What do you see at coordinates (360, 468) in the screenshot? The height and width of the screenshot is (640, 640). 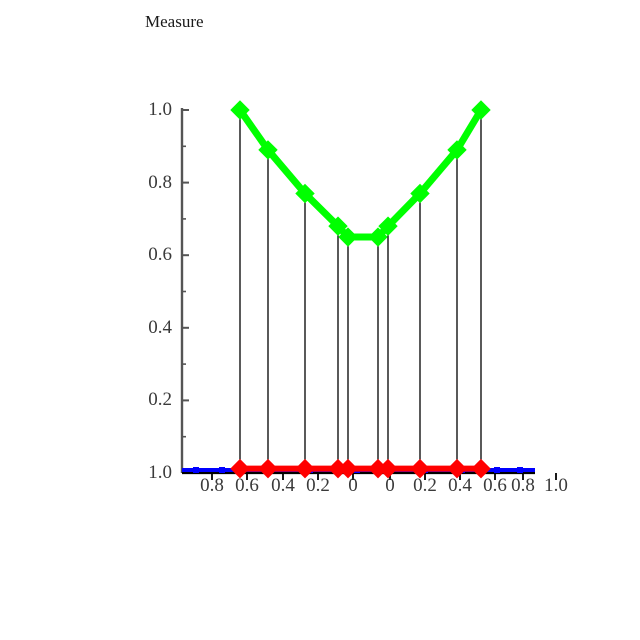 I see `series-red` at bounding box center [360, 468].